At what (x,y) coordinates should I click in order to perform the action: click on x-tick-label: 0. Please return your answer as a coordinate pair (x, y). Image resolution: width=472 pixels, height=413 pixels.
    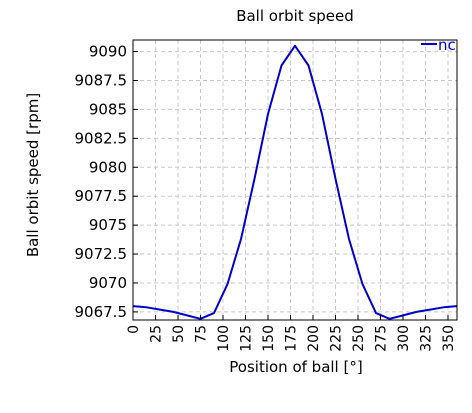
    Looking at the image, I should click on (134, 329).